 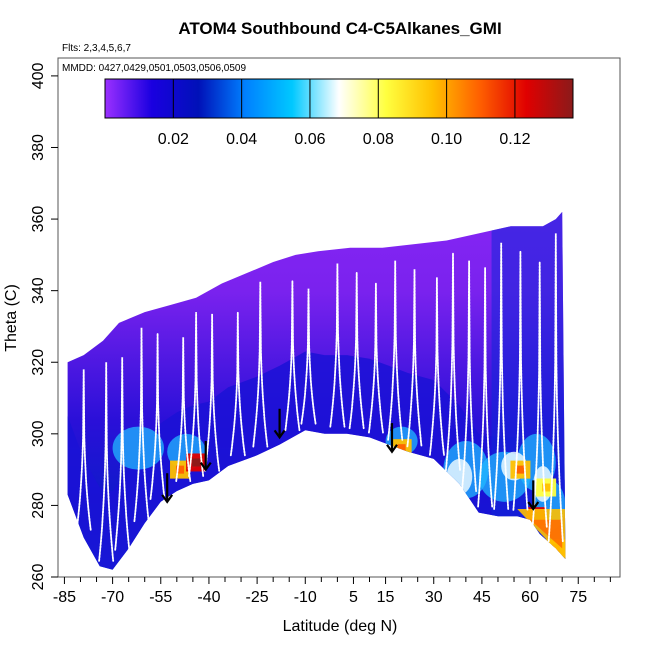 What do you see at coordinates (154, 68) in the screenshot?
I see `mmdd-label: MMDD: 0427,0429,0501,0503,0506,0509` at bounding box center [154, 68].